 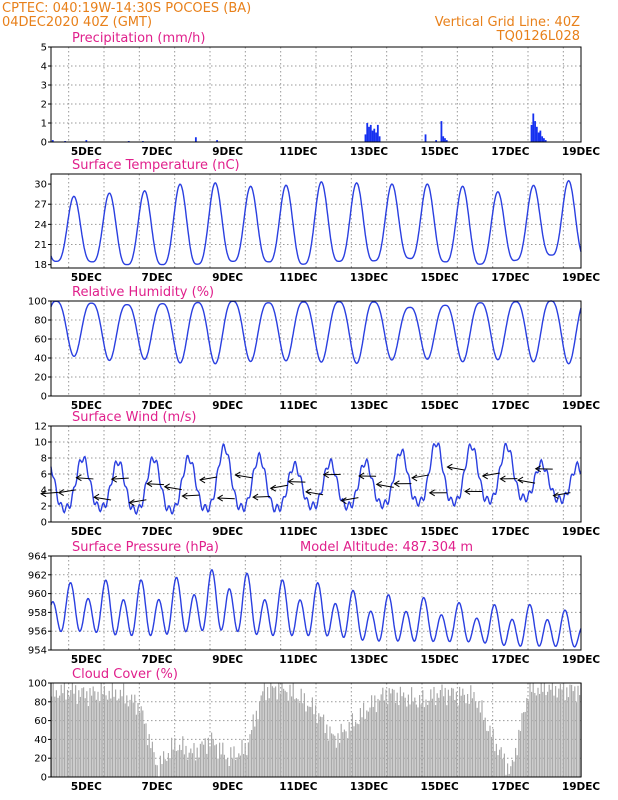 What do you see at coordinates (298, 787) in the screenshot?
I see `date-label: 11DEC` at bounding box center [298, 787].